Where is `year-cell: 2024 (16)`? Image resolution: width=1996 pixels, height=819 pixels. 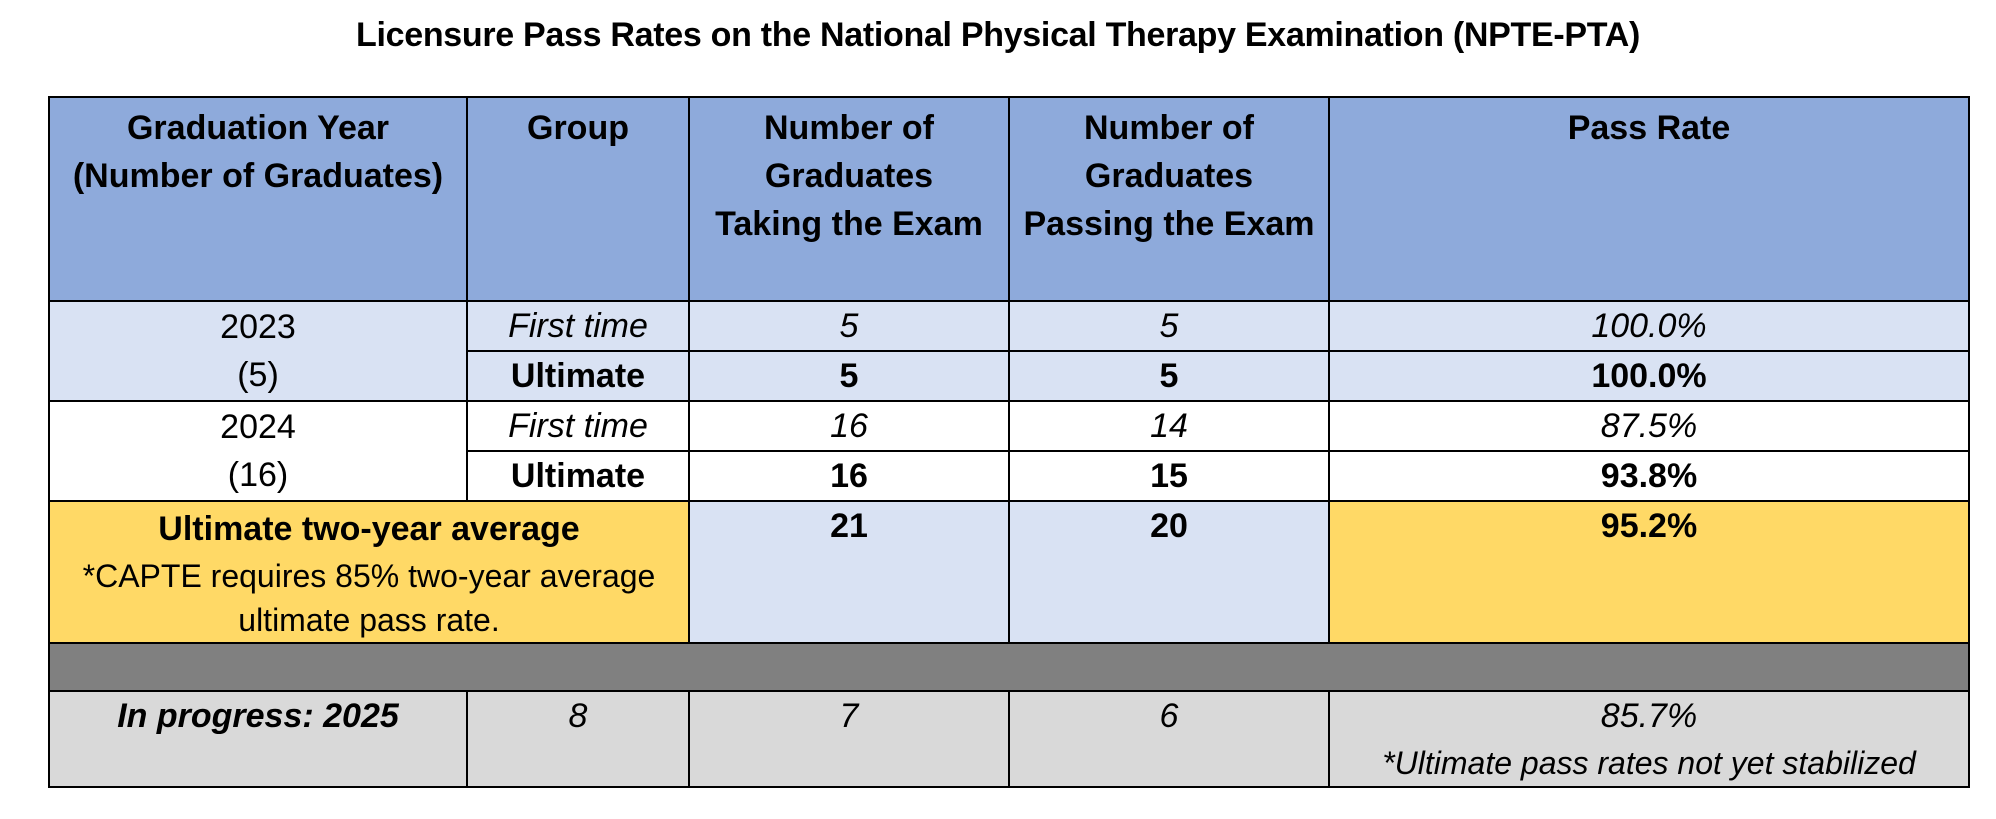
year-cell: 2024 (16) is located at coordinates (258, 451).